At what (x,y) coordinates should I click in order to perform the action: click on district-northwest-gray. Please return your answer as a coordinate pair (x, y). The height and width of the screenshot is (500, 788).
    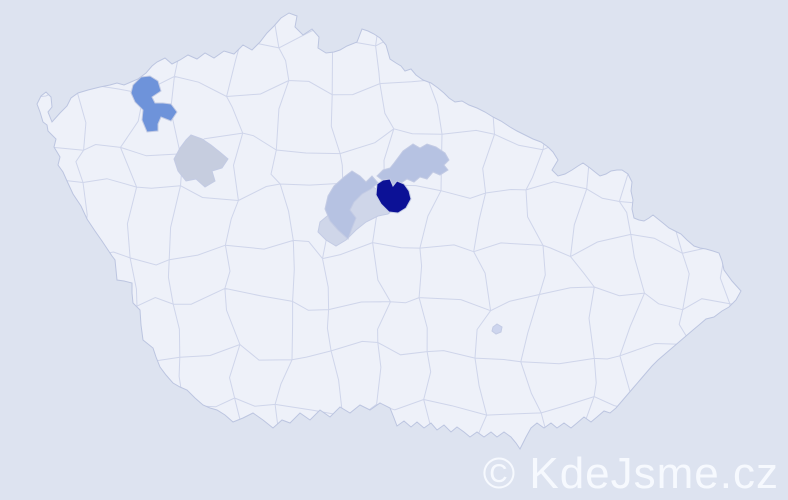
    Looking at the image, I should click on (201, 161).